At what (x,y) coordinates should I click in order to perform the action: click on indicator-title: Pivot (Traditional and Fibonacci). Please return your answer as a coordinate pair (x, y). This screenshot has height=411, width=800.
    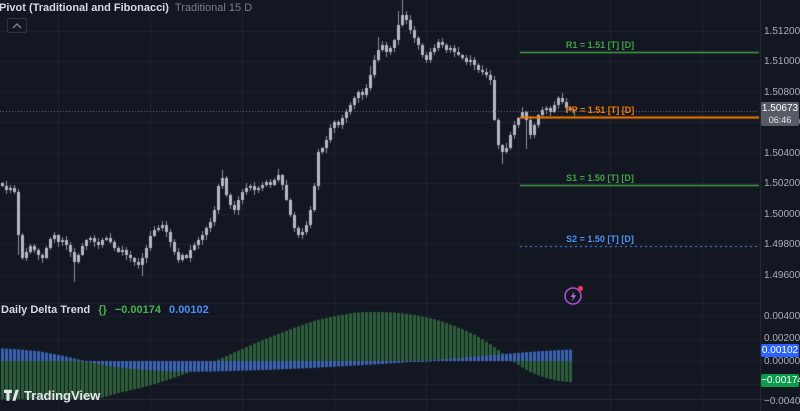
    Looking at the image, I should click on (84, 8).